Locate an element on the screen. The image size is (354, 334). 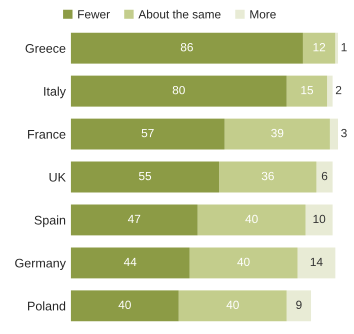
data-label: 36 is located at coordinates (268, 176).